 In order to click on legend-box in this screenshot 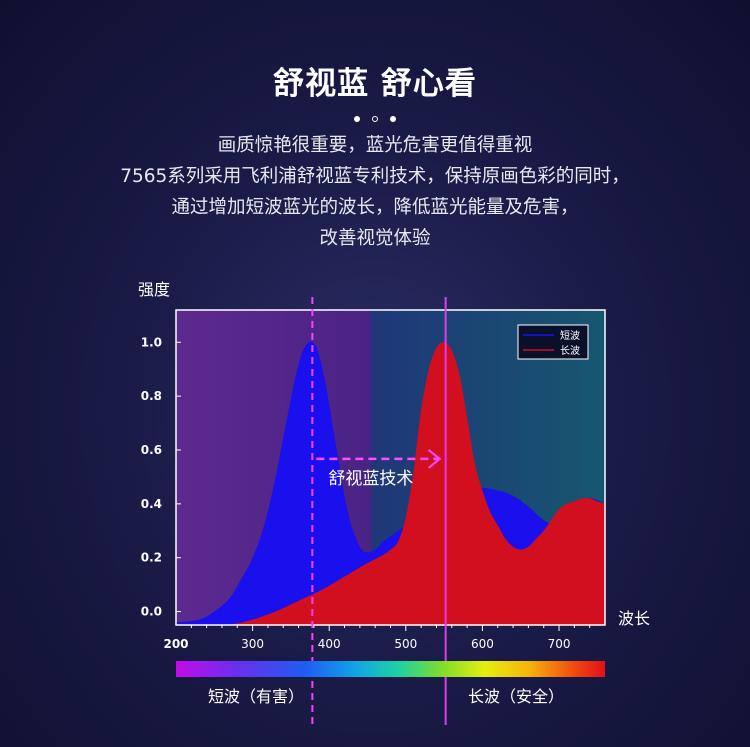, I will do `click(553, 342)`.